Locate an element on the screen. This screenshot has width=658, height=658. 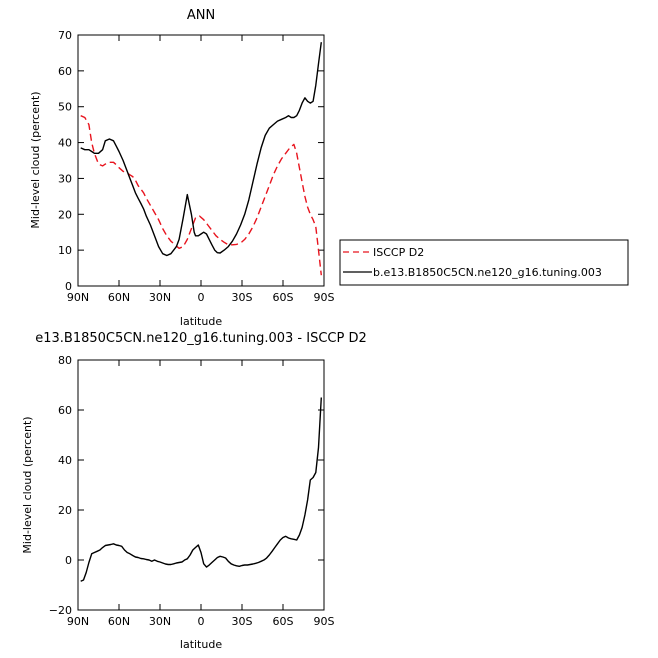
bottom-plot-frame is located at coordinates (201, 485).